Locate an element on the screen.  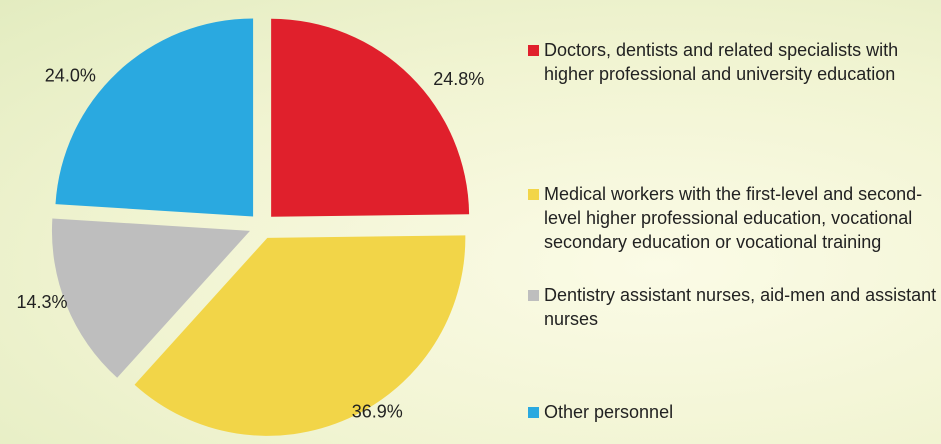
data-label: 24.0% is located at coordinates (70, 75).